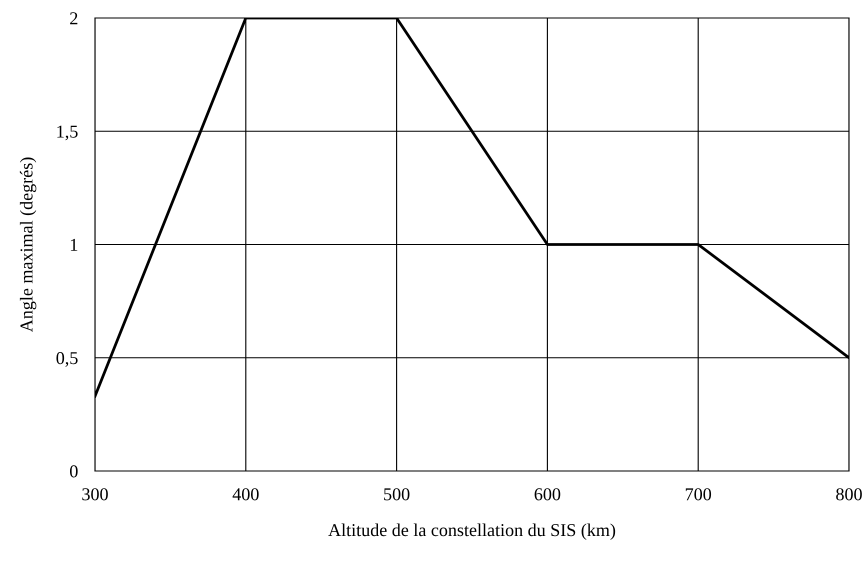 This screenshot has width=868, height=561. I want to click on x-tick-label: 300, so click(95, 494).